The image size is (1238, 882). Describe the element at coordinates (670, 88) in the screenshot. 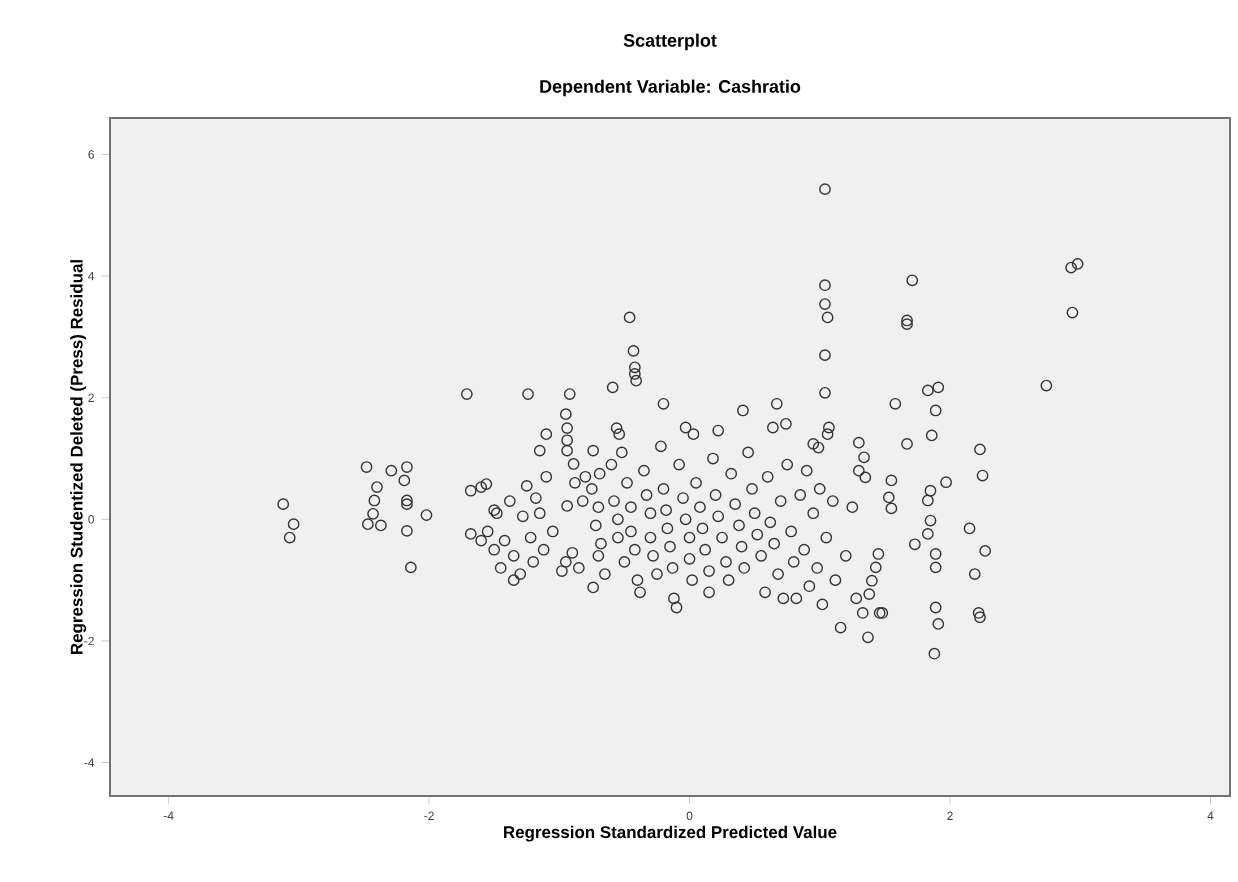

I see `chart-subtitle: Dependent Variable: Cashratio` at that location.